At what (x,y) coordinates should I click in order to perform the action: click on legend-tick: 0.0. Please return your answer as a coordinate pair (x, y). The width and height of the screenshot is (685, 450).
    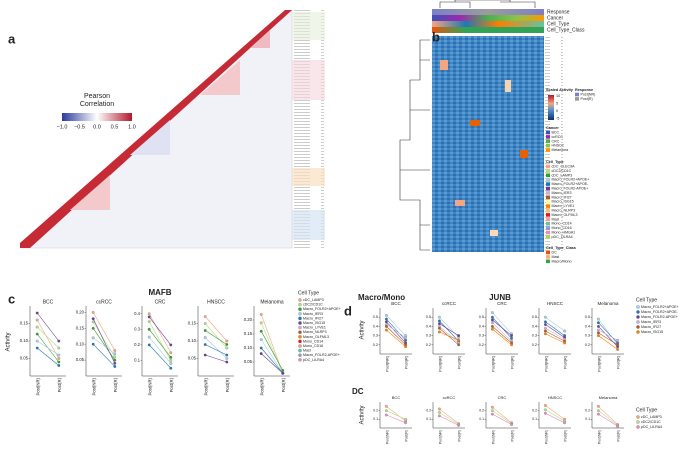
    Looking at the image, I should click on (97, 127).